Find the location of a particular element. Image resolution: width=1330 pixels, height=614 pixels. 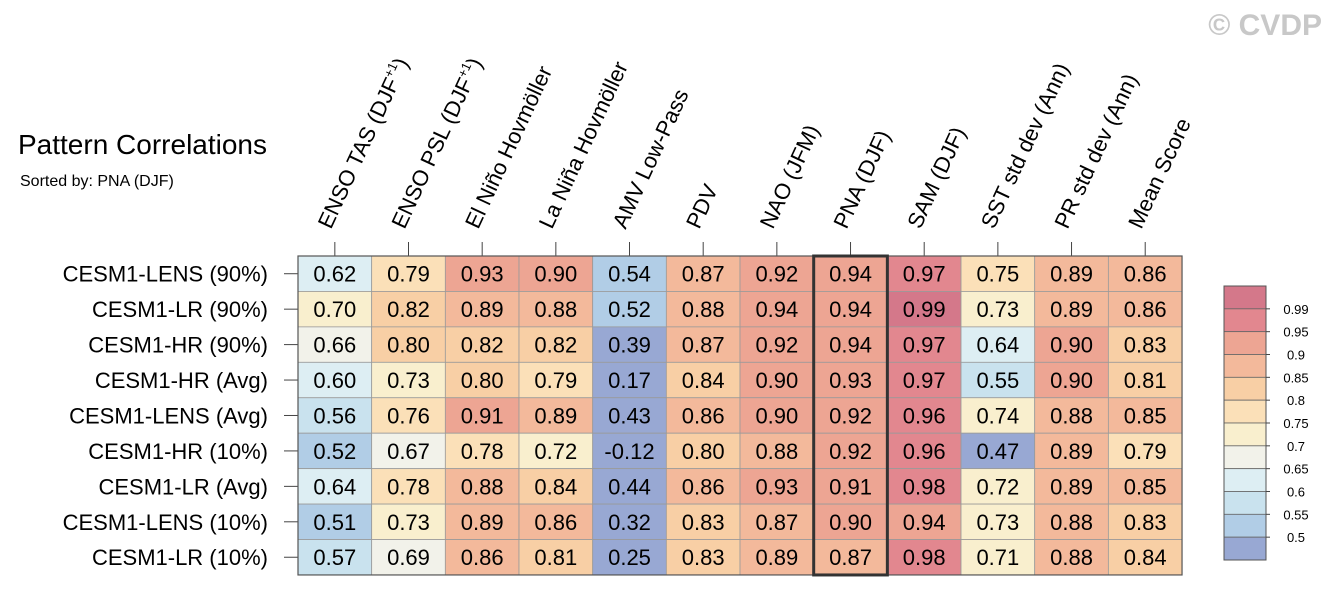

cell-value-label: 0.91 is located at coordinates (850, 486).